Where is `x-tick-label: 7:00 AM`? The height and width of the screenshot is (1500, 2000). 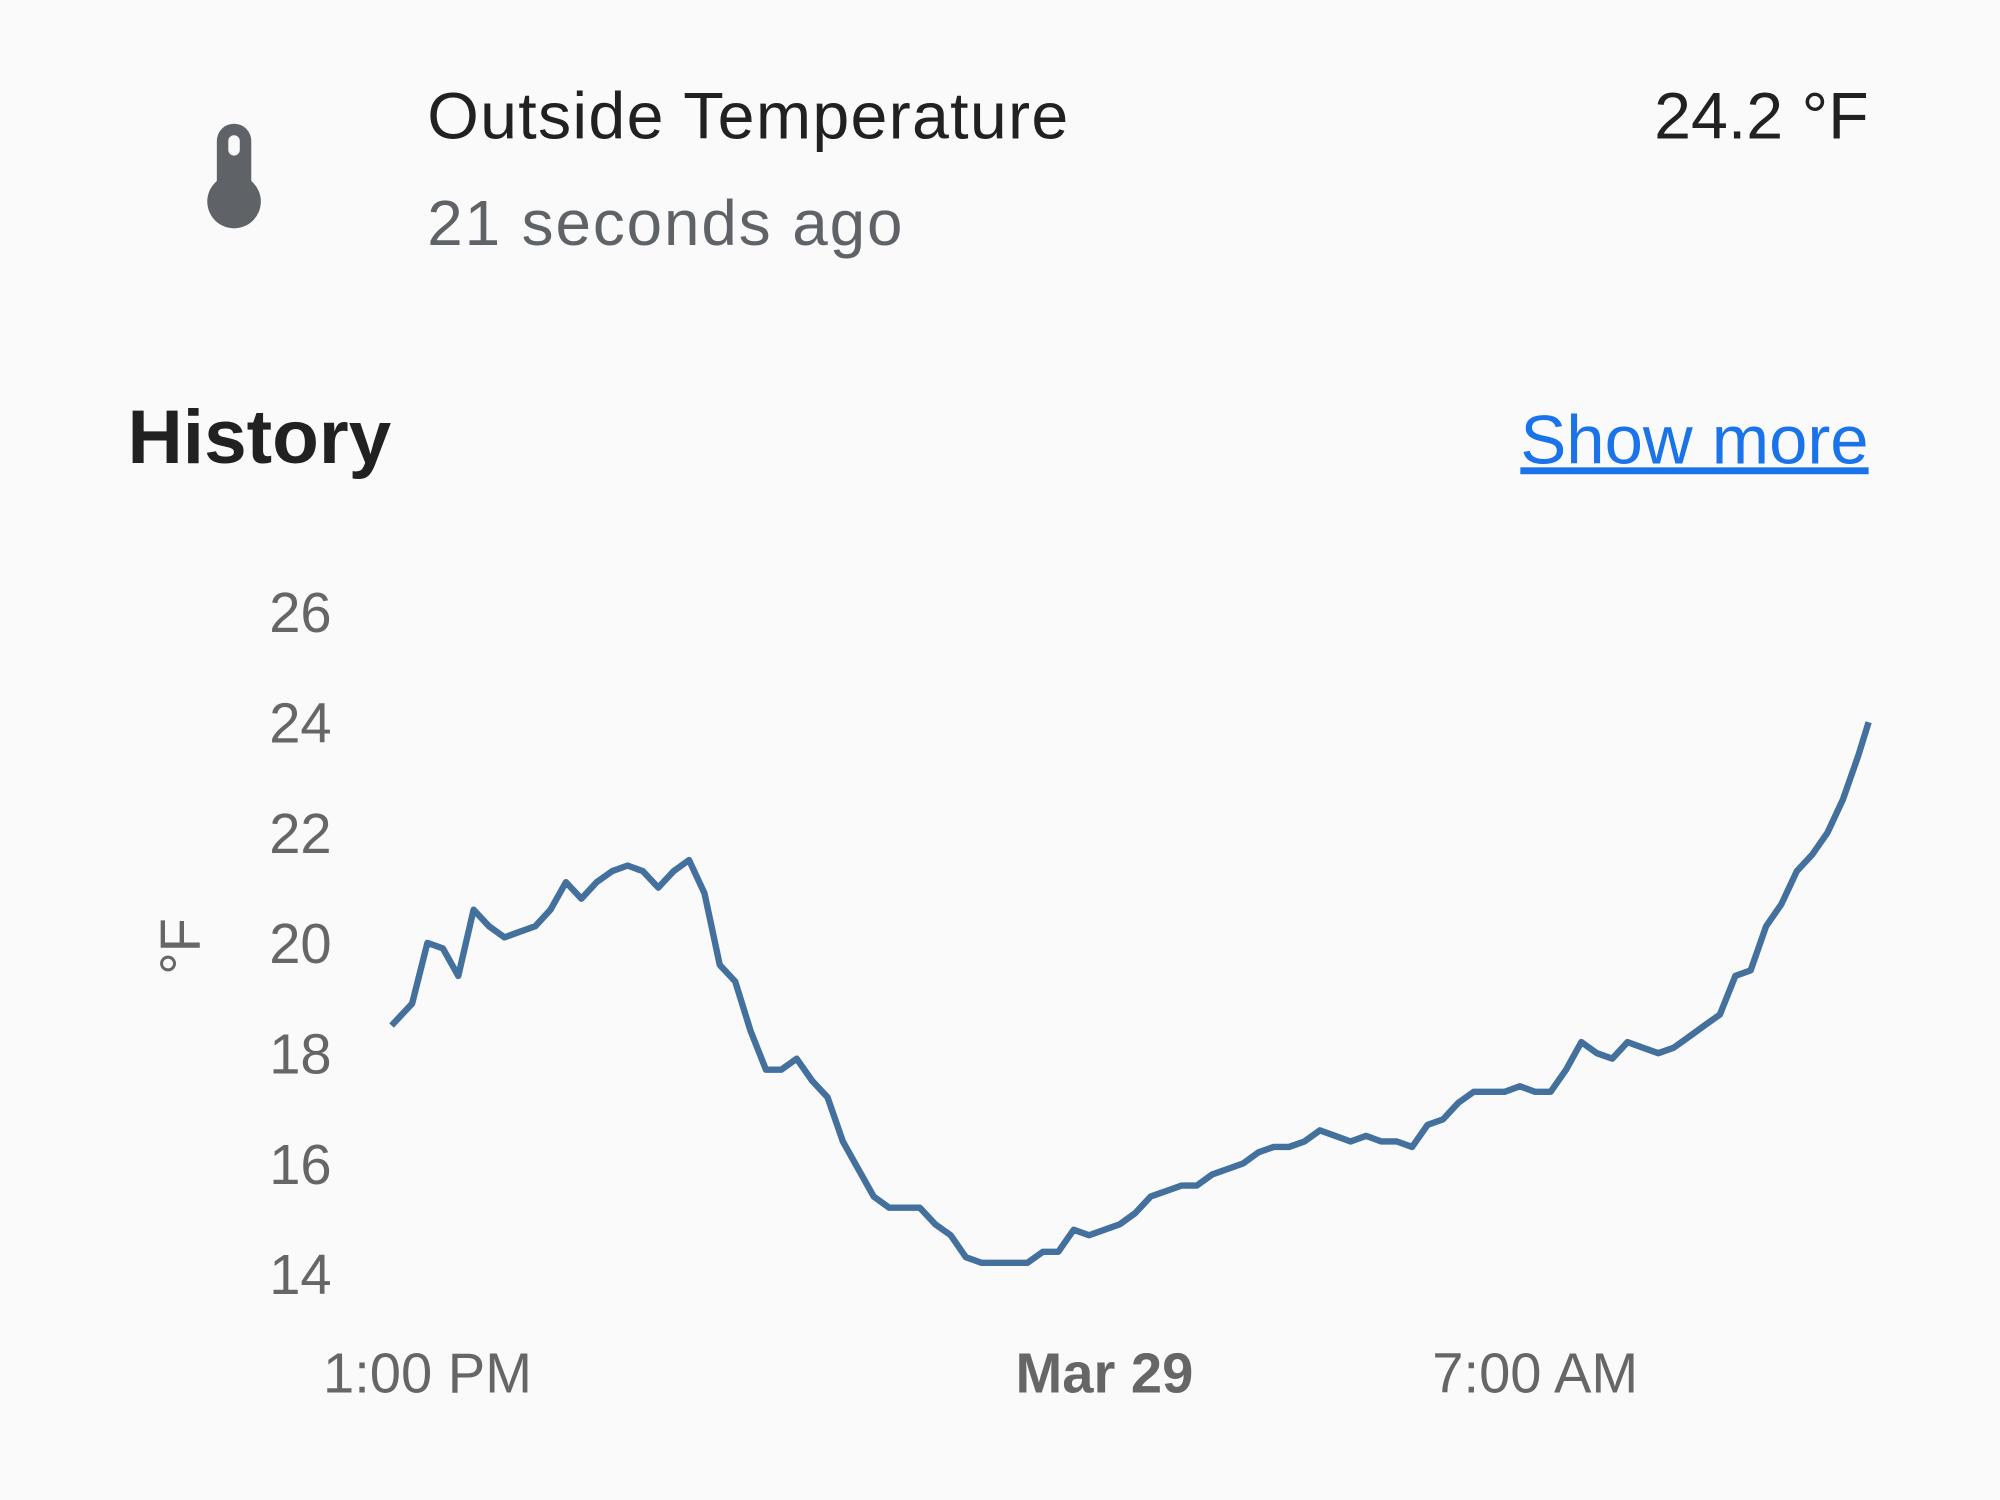
x-tick-label: 7:00 AM is located at coordinates (1535, 1372).